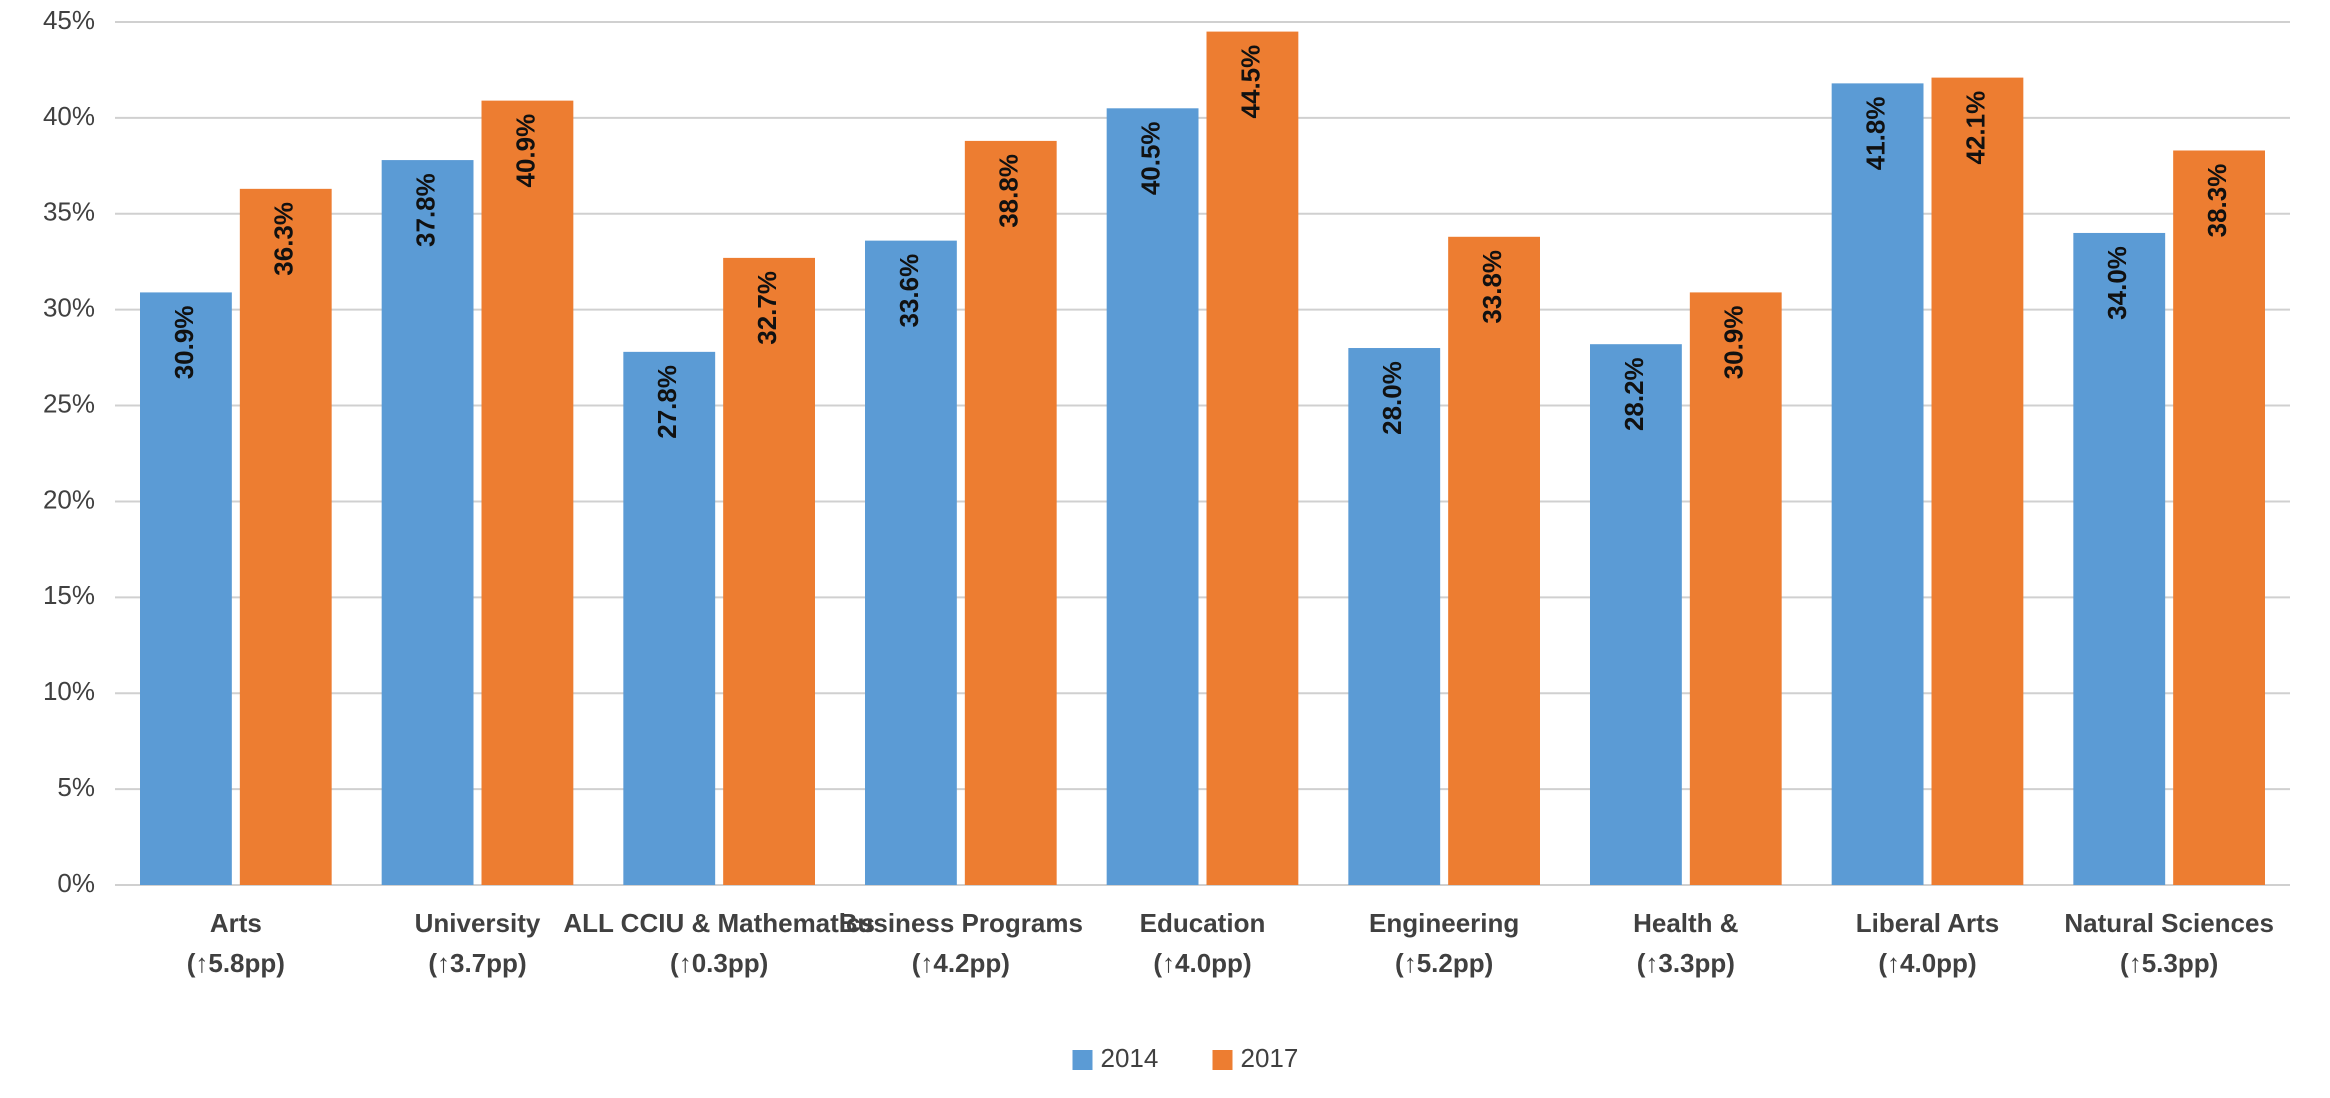 The image size is (2330, 1098). What do you see at coordinates (1444, 923) in the screenshot?
I see `x-tick-label: Engineering` at bounding box center [1444, 923].